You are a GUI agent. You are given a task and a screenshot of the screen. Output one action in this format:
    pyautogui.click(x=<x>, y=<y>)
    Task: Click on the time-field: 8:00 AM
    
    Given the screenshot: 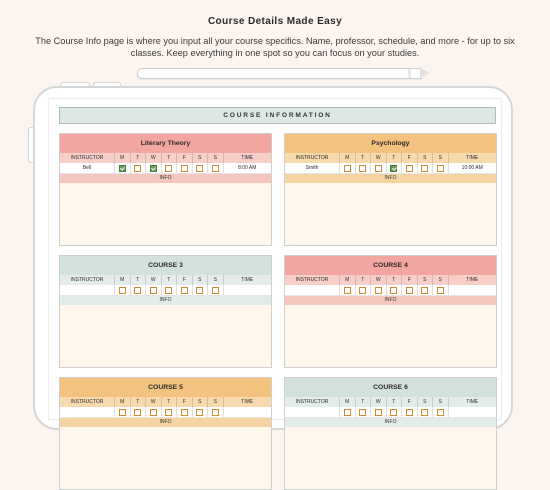 What is the action you would take?
    pyautogui.click(x=247, y=168)
    